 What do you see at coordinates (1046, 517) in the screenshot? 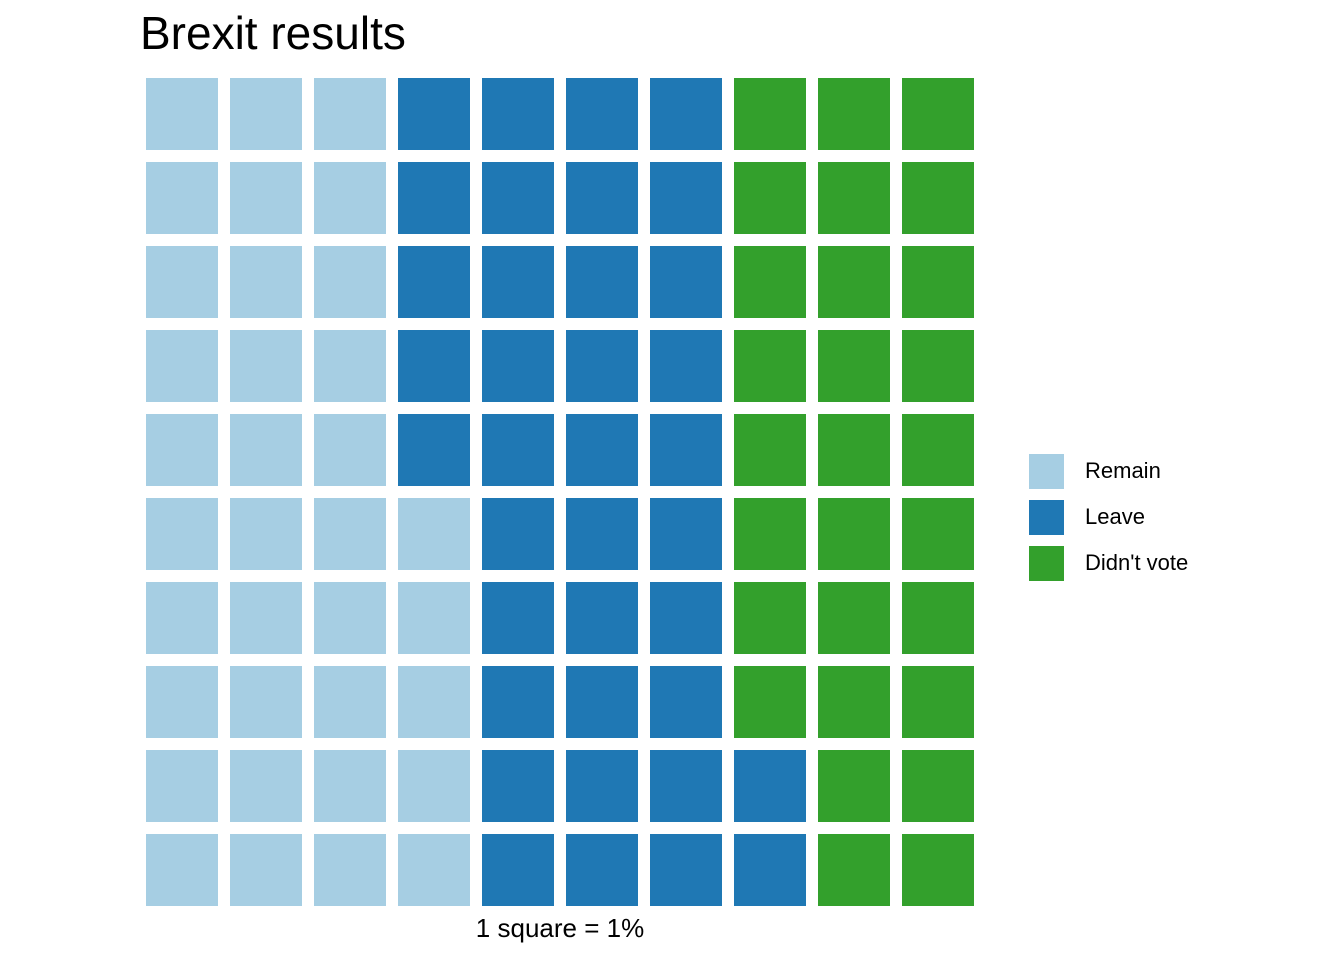
I see `legend-key-leave` at bounding box center [1046, 517].